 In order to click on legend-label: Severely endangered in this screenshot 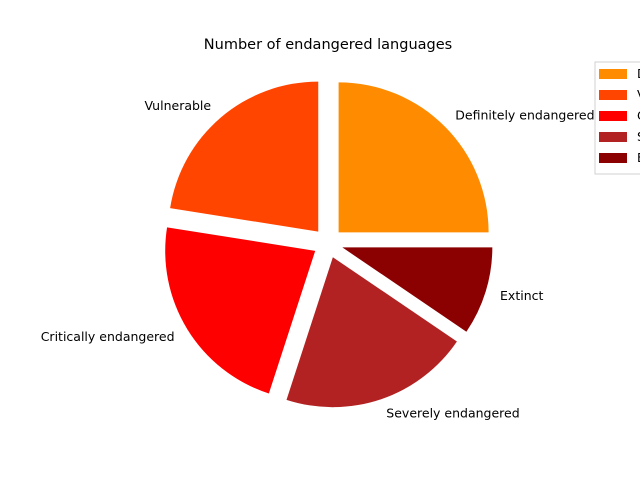, I will do `click(638, 136)`.